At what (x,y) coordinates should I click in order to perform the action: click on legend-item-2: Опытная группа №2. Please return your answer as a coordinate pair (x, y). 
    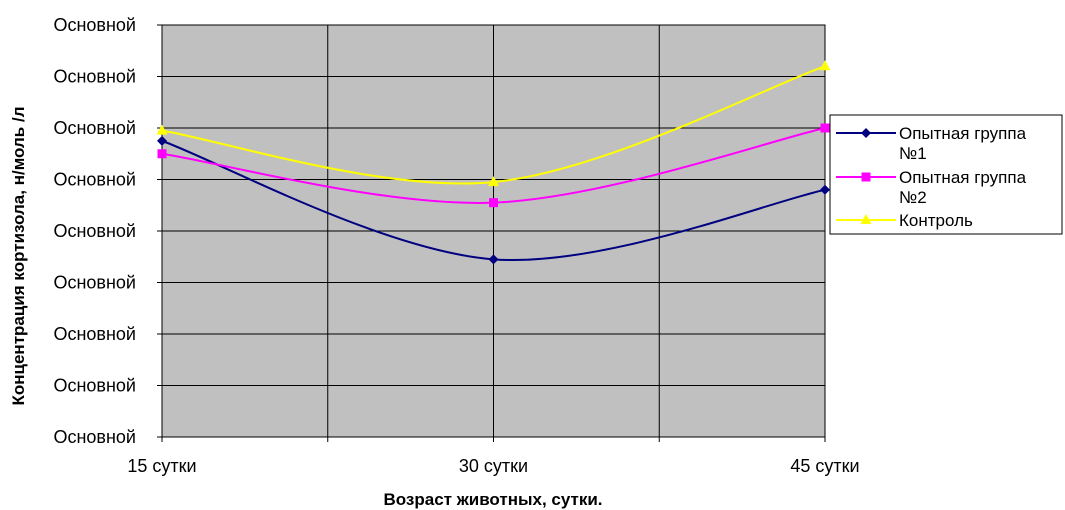
    Looking at the image, I should click on (931, 187).